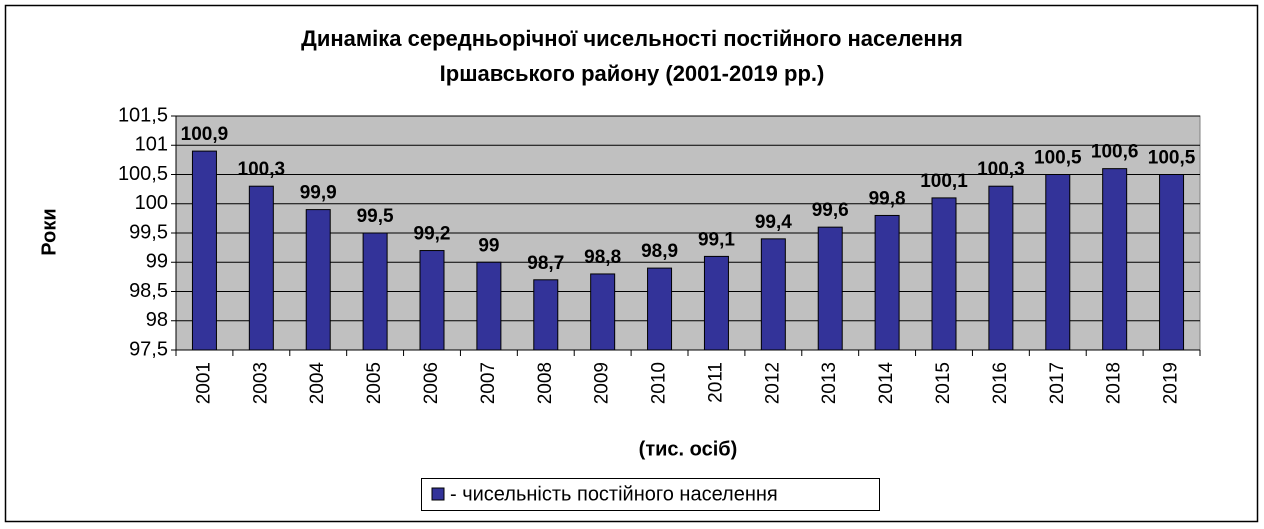 The height and width of the screenshot is (529, 1264). What do you see at coordinates (148, 291) in the screenshot?
I see `y-tick-label: 98,5` at bounding box center [148, 291].